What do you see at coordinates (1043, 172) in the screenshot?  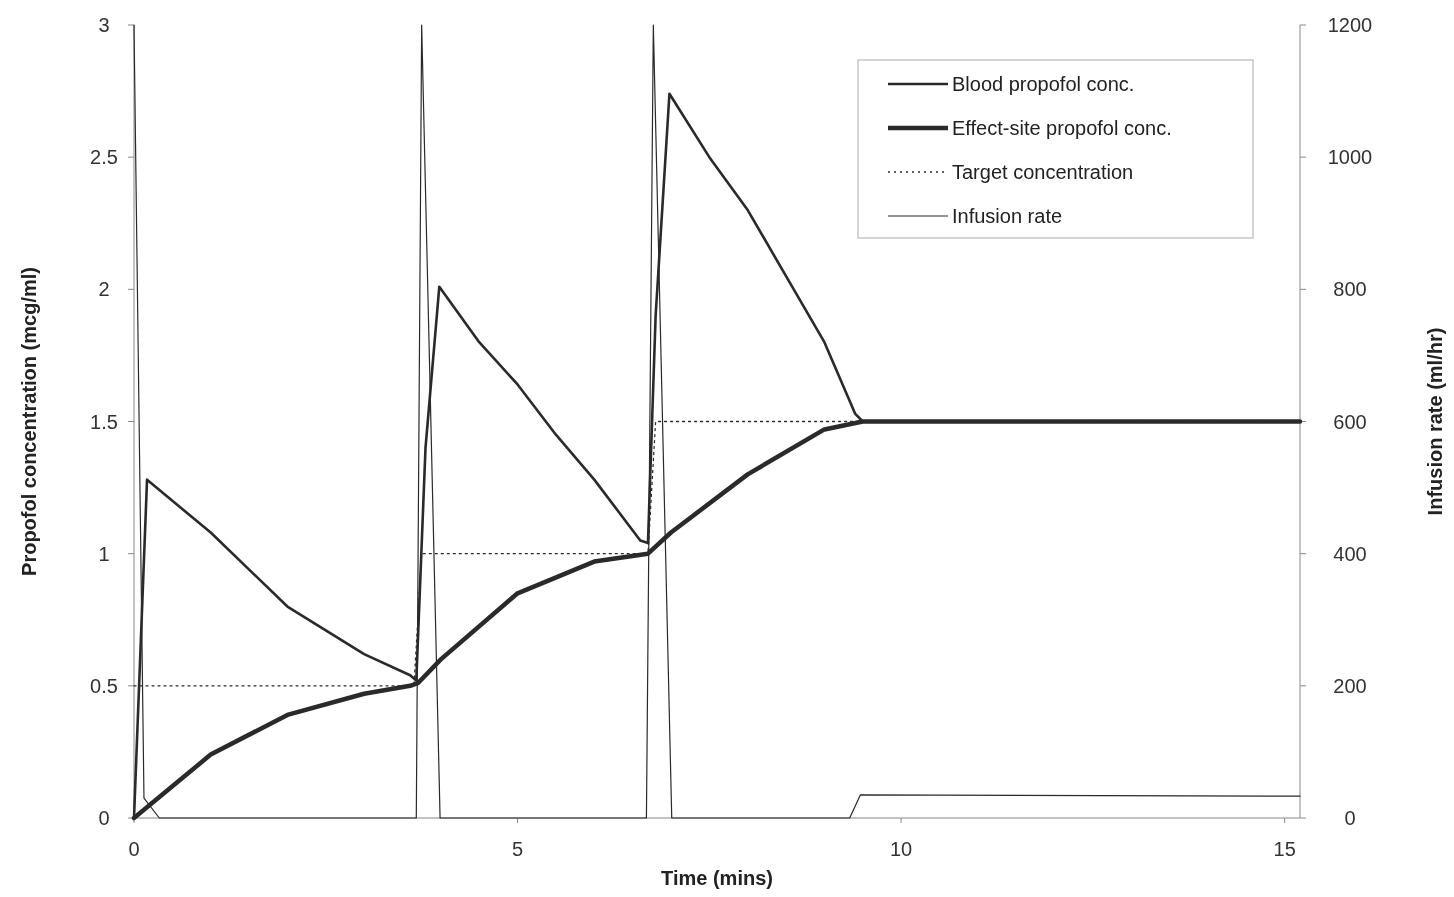 I see `legend-label: Target concentration` at bounding box center [1043, 172].